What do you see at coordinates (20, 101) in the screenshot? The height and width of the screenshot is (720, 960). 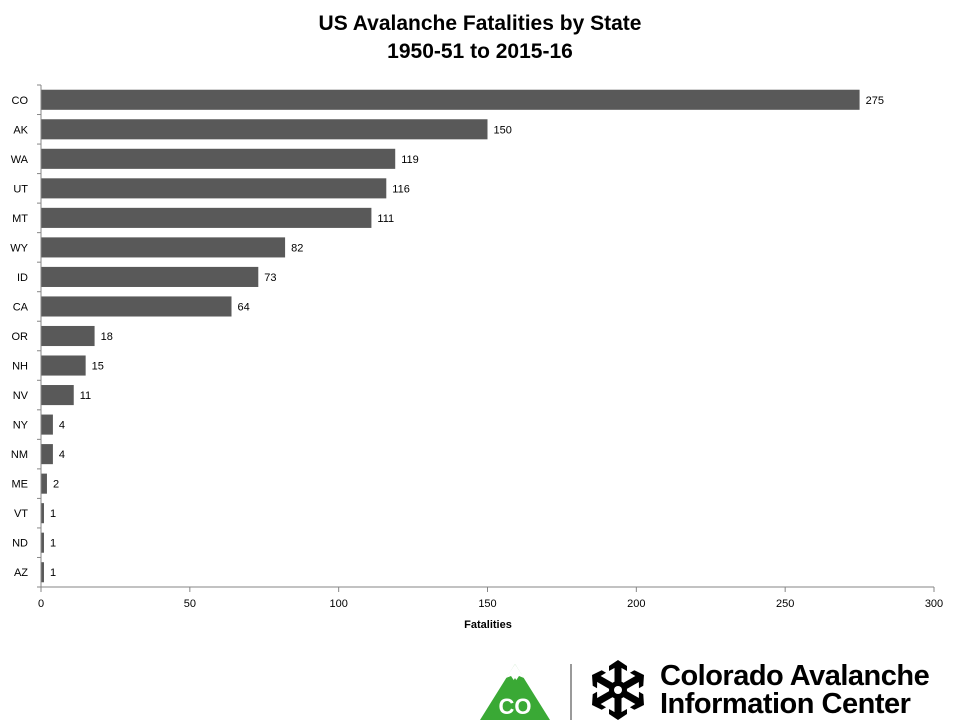 I see `category-label-CO: CO` at bounding box center [20, 101].